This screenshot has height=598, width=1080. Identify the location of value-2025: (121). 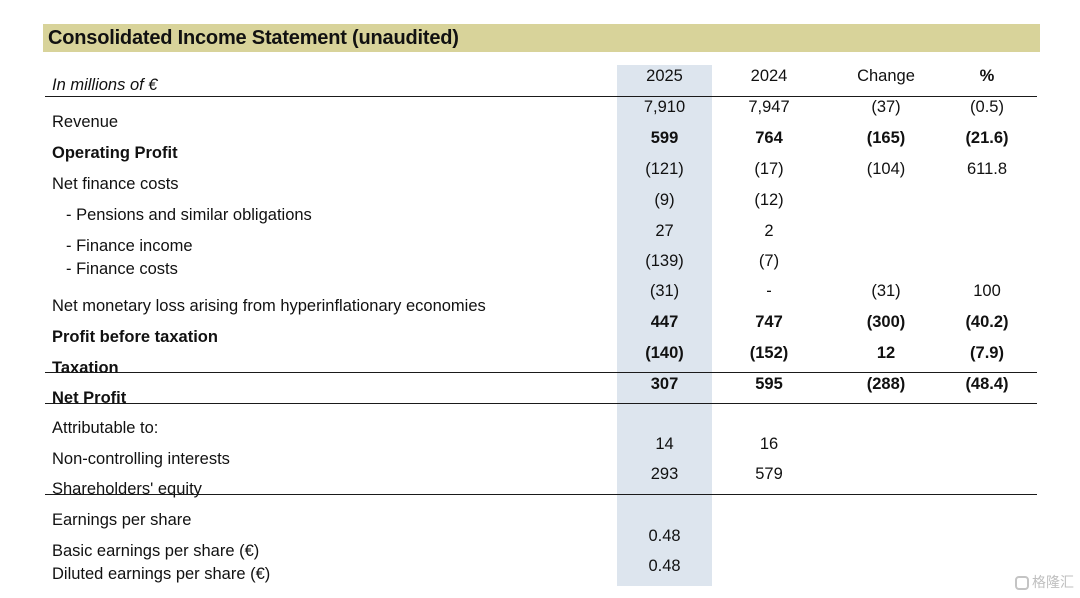
(664, 169).